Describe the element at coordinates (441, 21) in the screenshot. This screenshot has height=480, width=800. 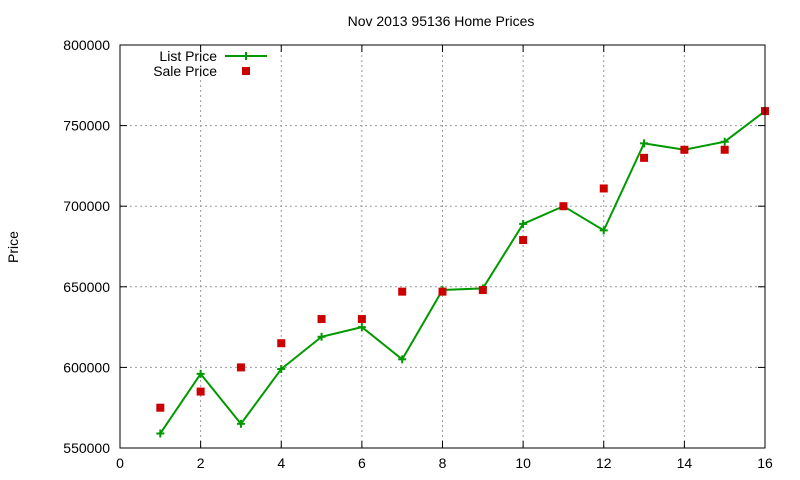
I see `chart-title: Nov 2013 95136 Home Prices` at that location.